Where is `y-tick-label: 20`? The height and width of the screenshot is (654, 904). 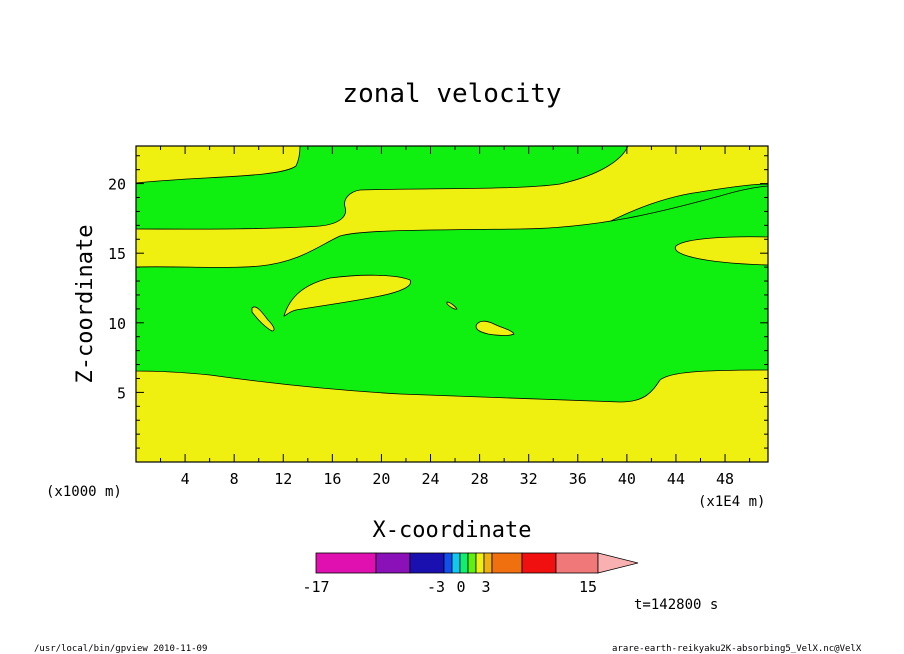
y-tick-label: 20 is located at coordinates (117, 185).